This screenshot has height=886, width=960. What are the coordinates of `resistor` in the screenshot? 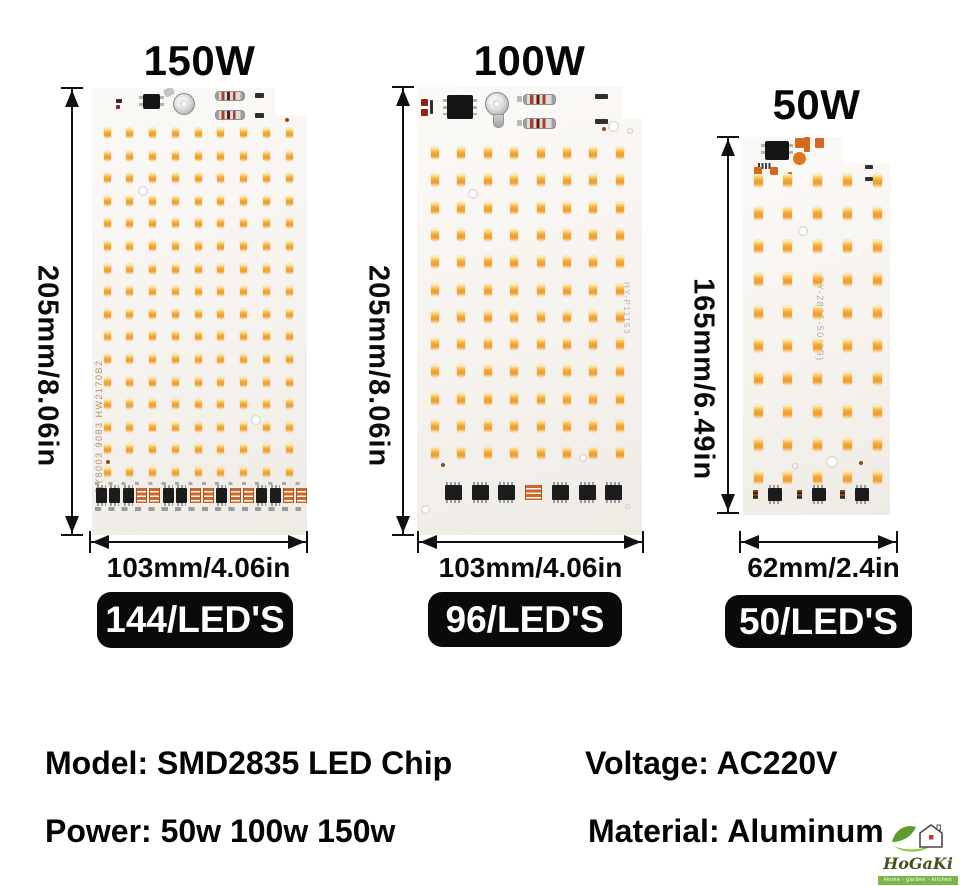 It's located at (230, 96).